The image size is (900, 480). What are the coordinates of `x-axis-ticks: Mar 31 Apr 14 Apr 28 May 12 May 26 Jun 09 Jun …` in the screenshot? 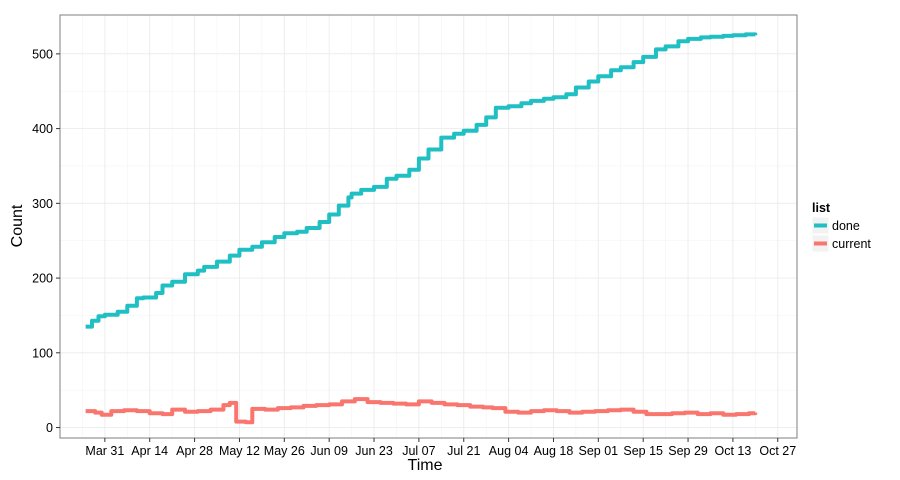 It's located at (440, 448).